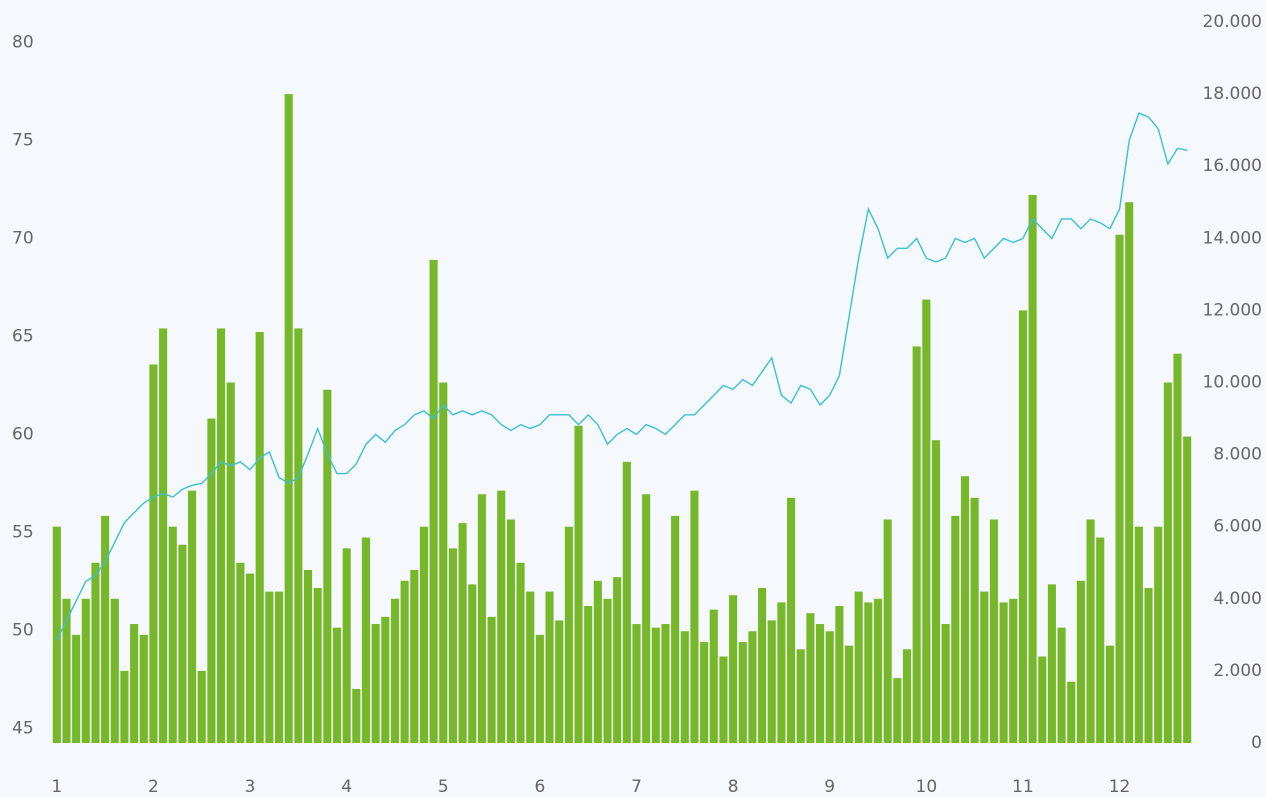  What do you see at coordinates (23, 141) in the screenshot?
I see `y-tick-label: 75` at bounding box center [23, 141].